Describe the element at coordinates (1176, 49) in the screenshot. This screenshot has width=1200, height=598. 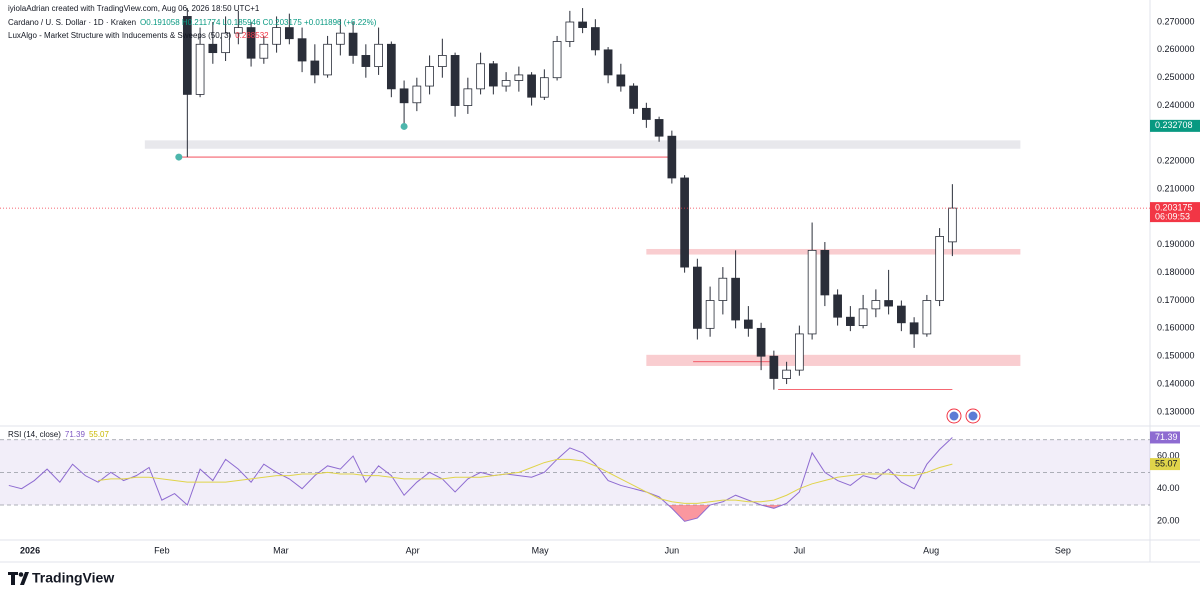
I see `y-tick-label: 0.260000` at that location.